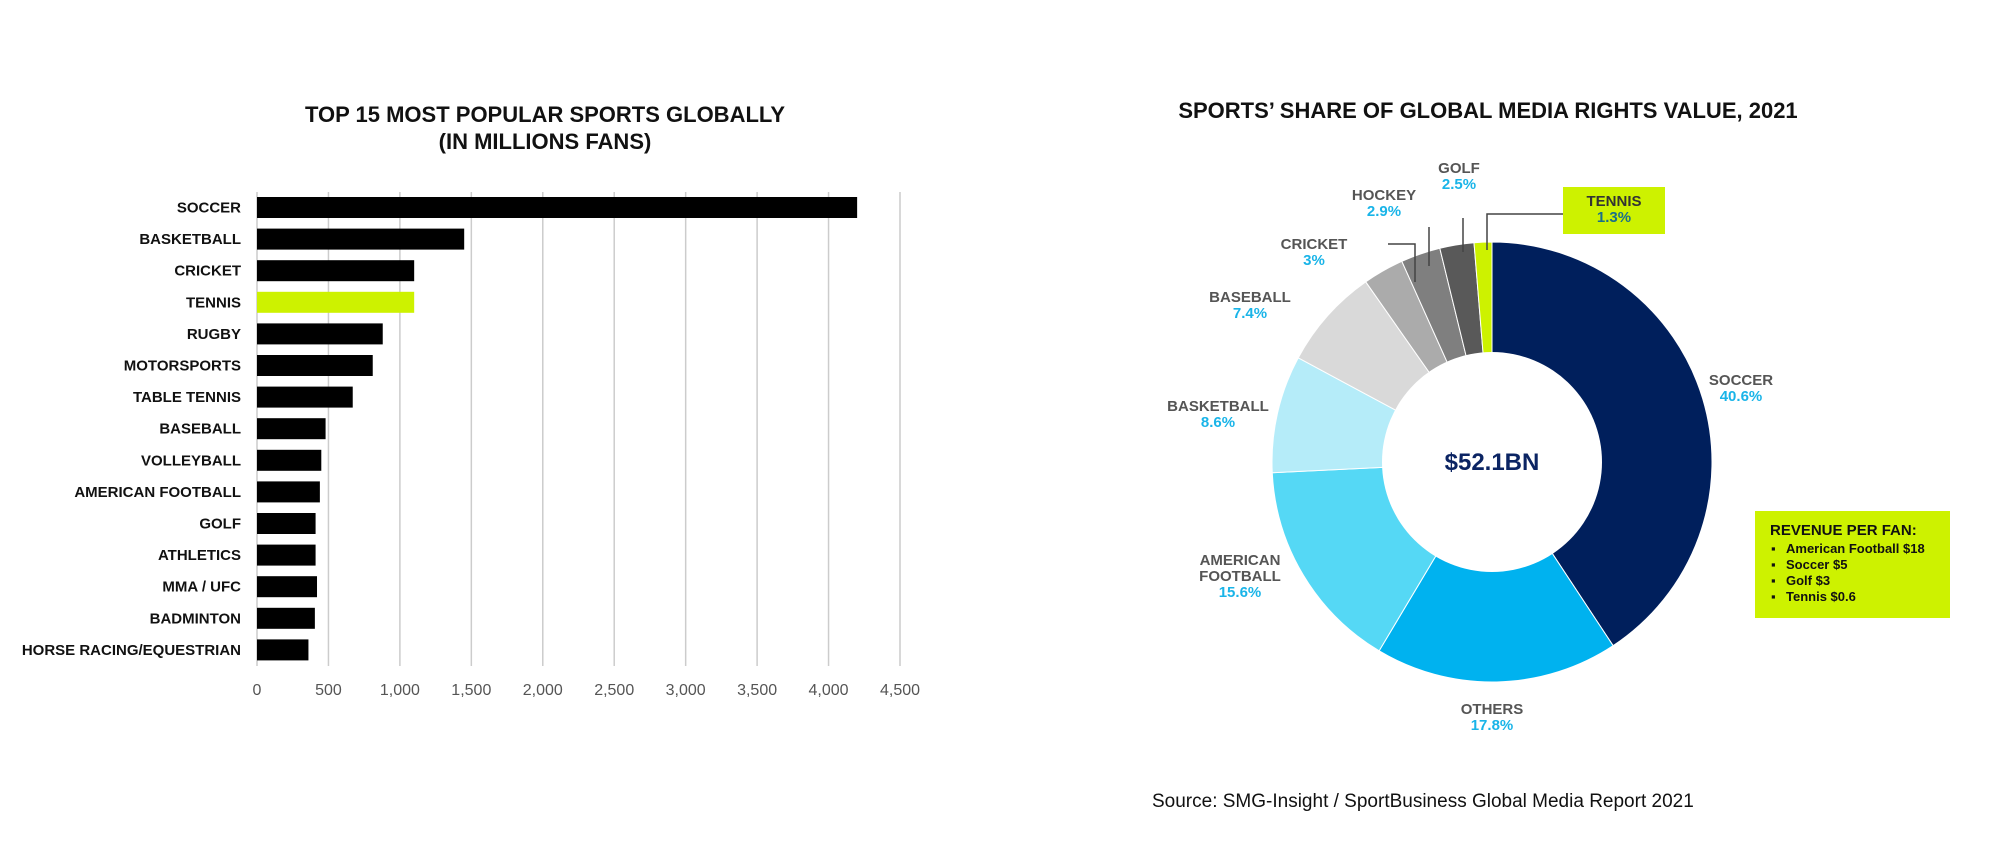  What do you see at coordinates (286, 618) in the screenshot?
I see `bar-badminton` at bounding box center [286, 618].